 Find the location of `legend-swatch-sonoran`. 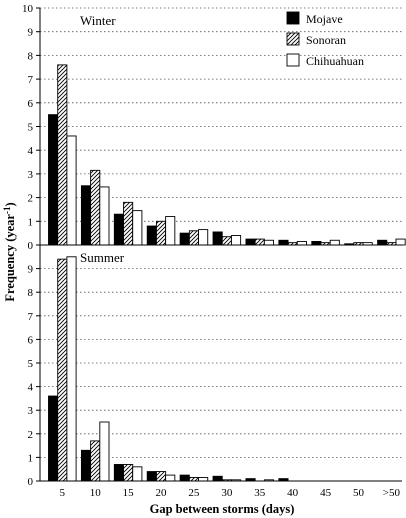

legend-swatch-sonoran is located at coordinates (293, 39).